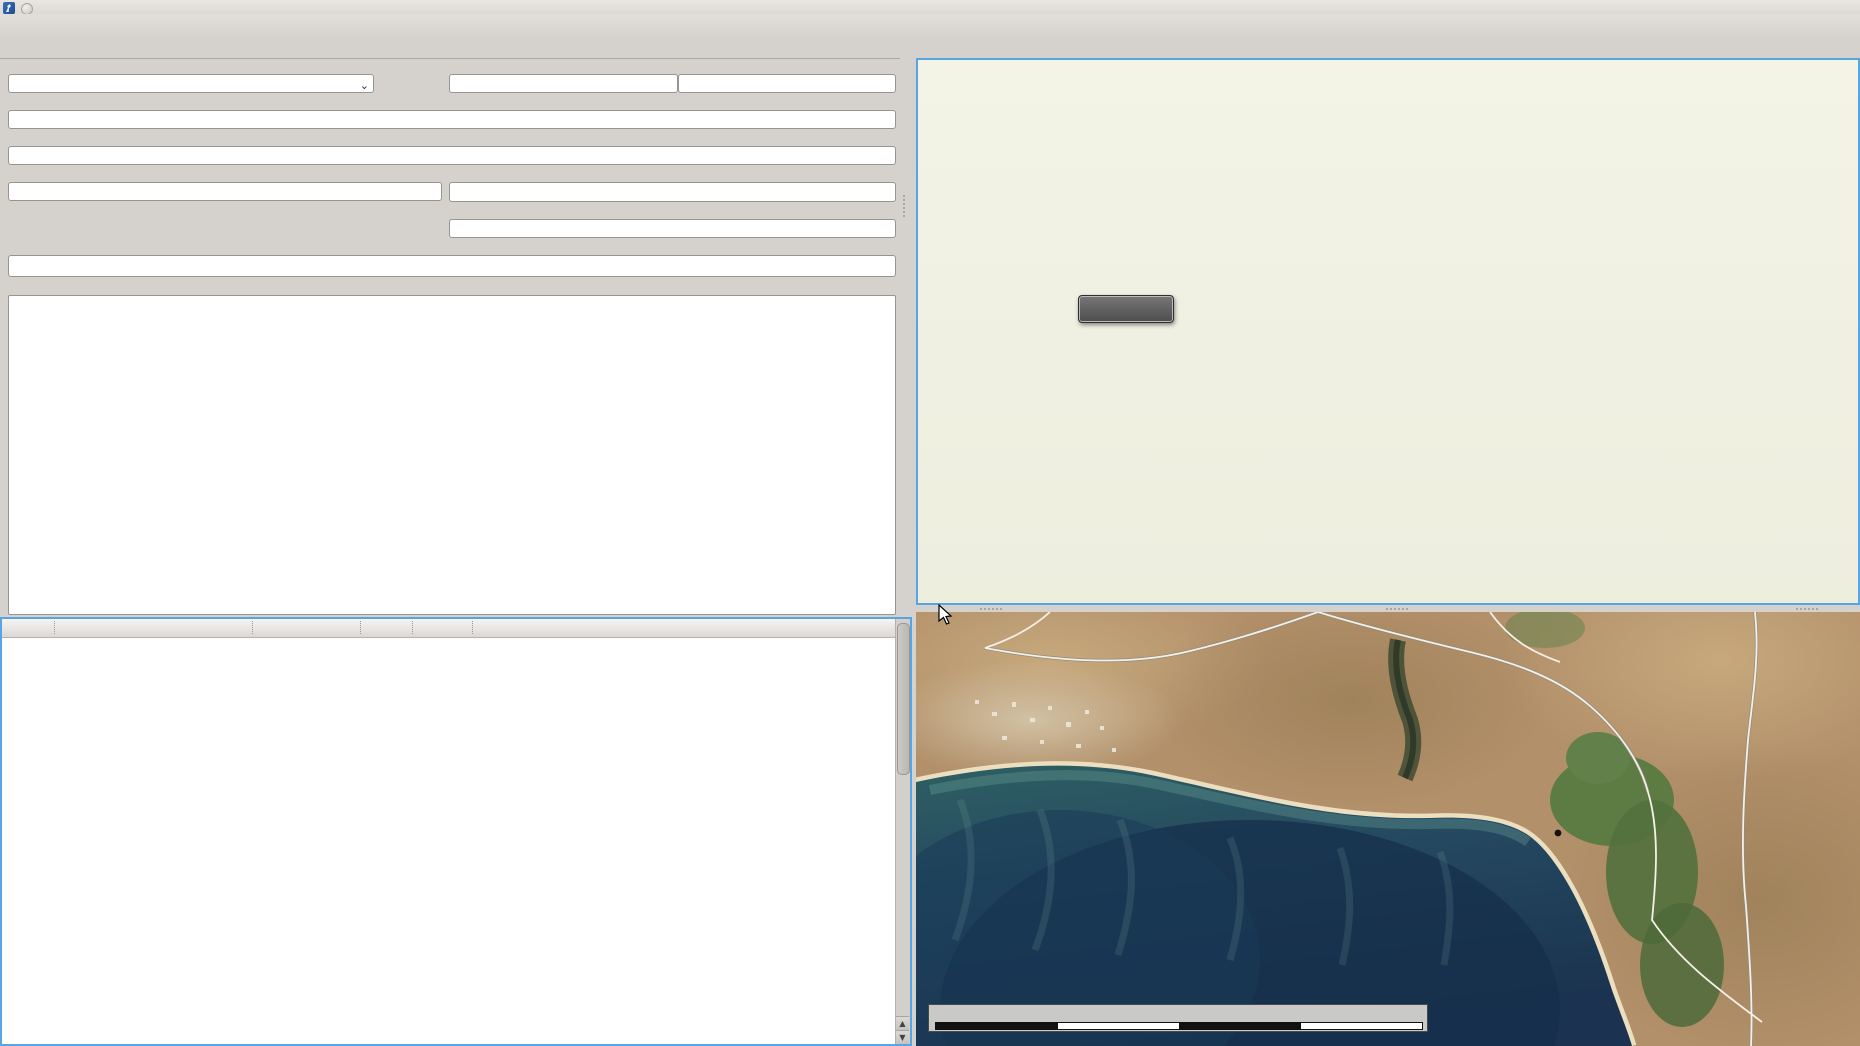 The width and height of the screenshot is (1860, 1046). Describe the element at coordinates (903, 699) in the screenshot. I see `scrollbar-thumb` at that location.